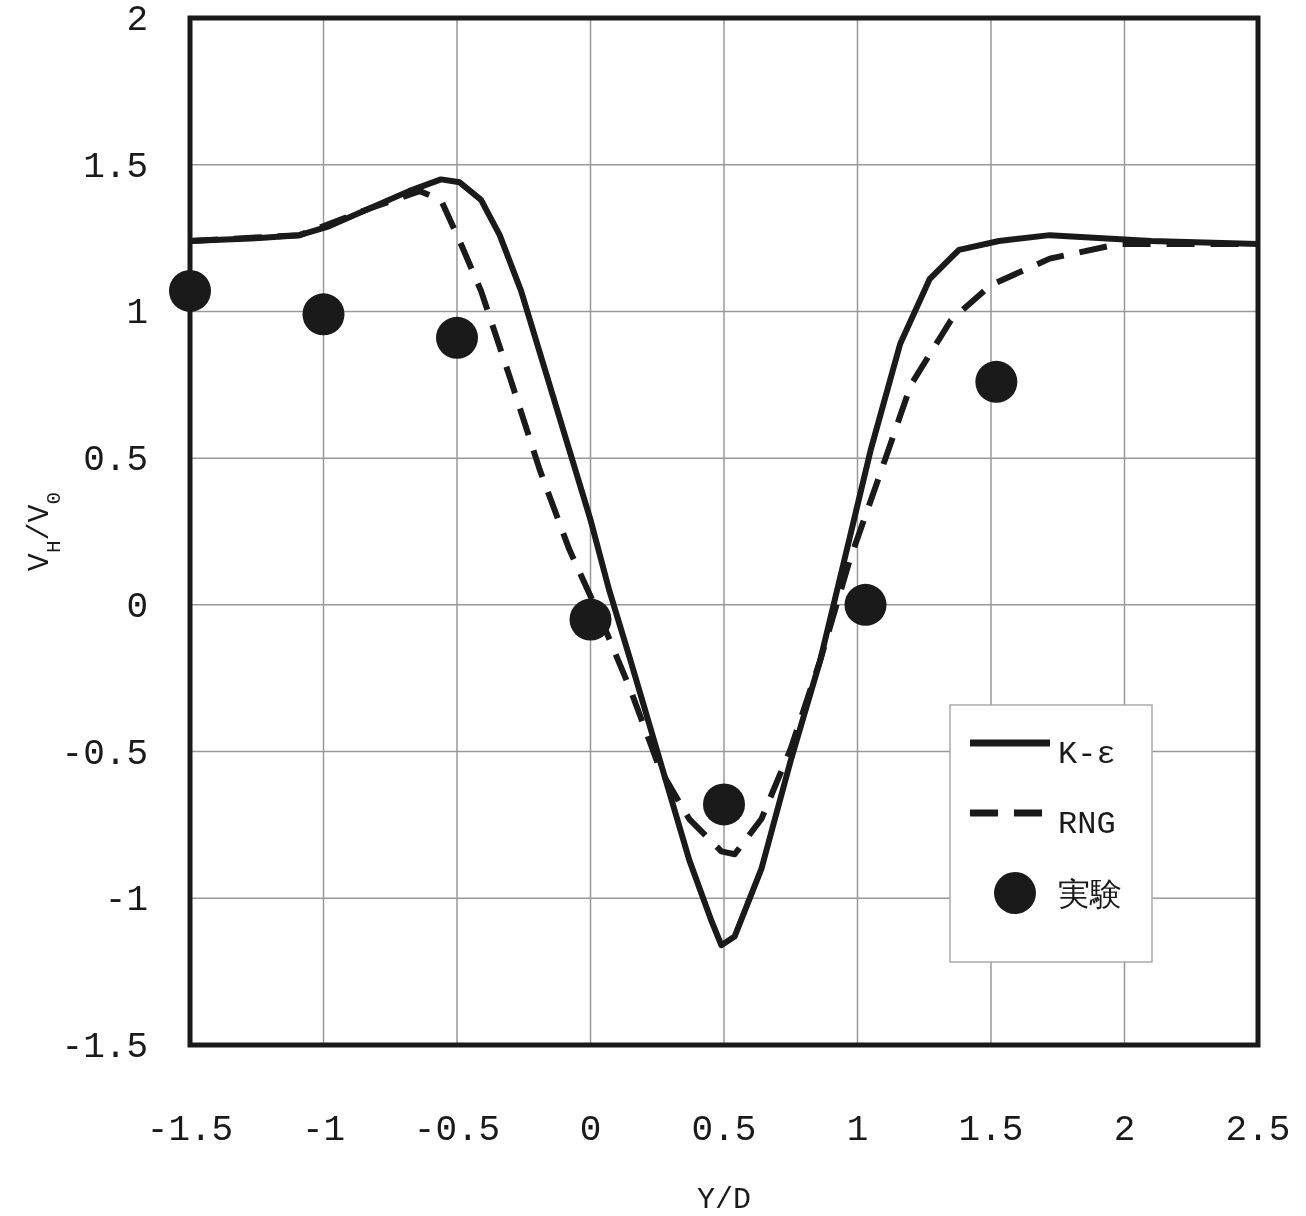  I want to click on y-tick-label: 0.5, so click(115, 461).